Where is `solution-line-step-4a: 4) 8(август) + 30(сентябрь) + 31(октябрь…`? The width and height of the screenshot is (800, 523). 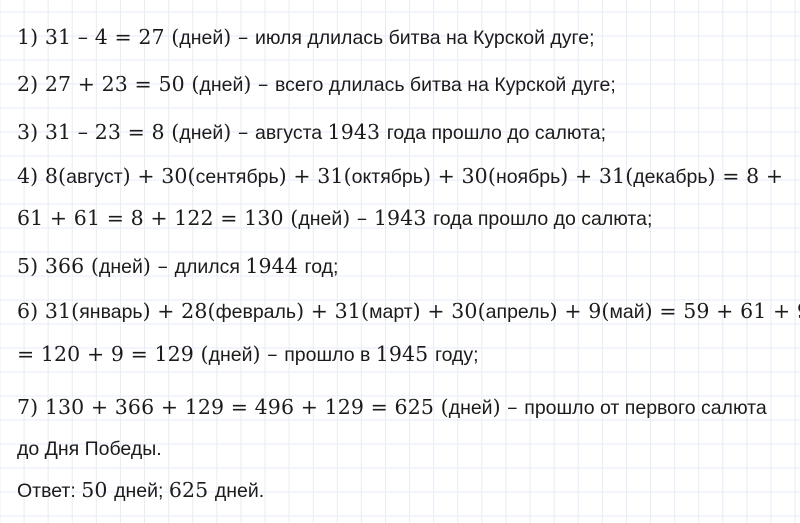
solution-line-step-4a: 4) 8(август) + 30(сентябрь) + 31(октябрь… is located at coordinates (407, 176).